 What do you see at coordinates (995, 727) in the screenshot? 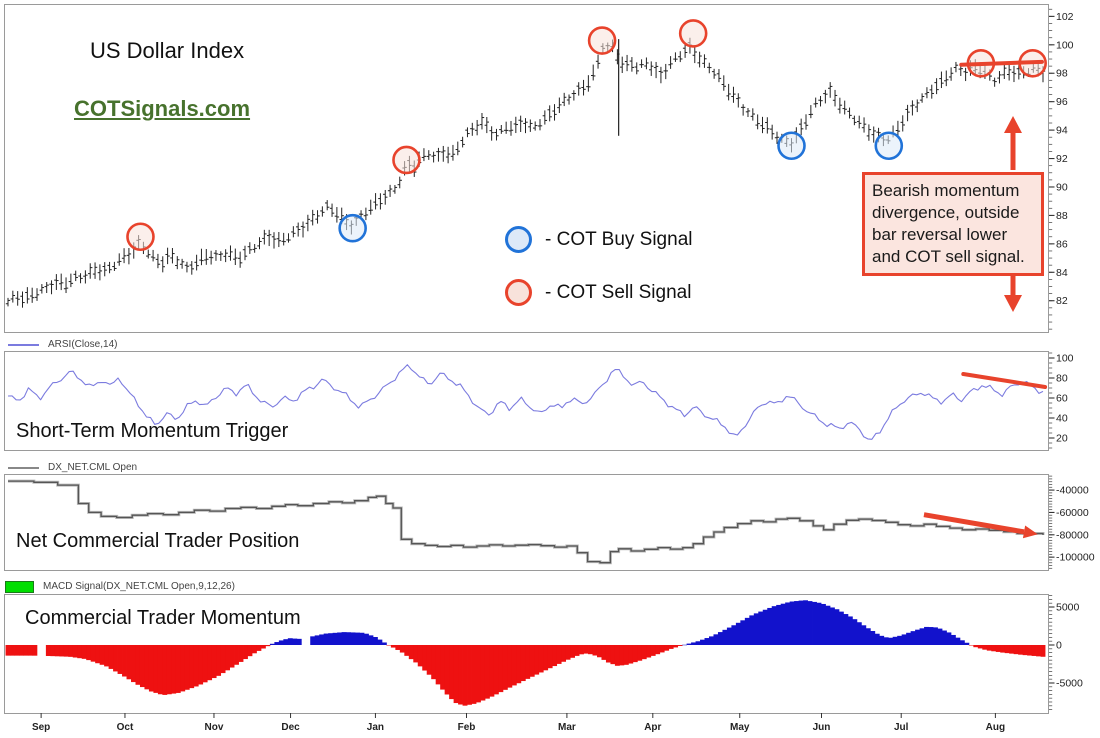
I see `month-label: Aug` at bounding box center [995, 727].